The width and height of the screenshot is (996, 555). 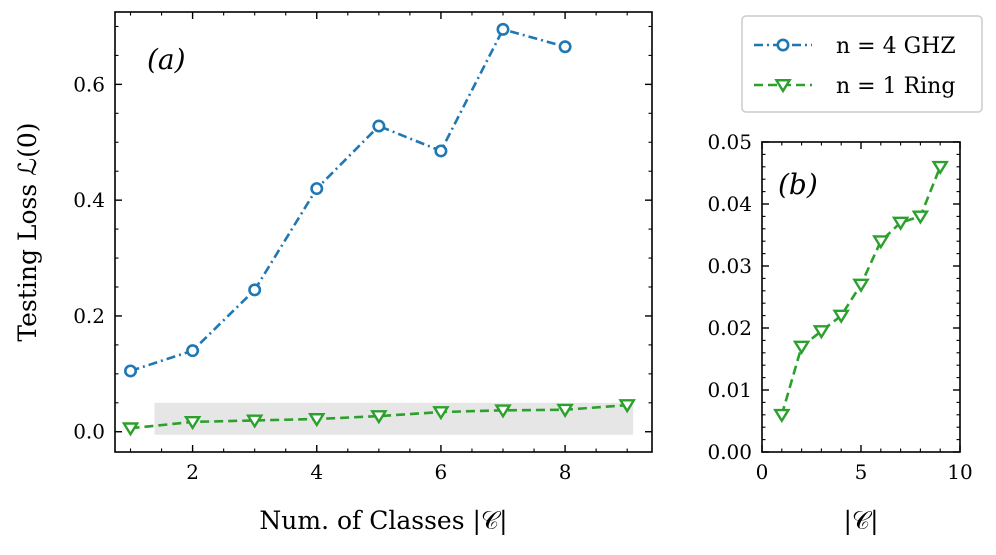 What do you see at coordinates (729, 142) in the screenshot?
I see `y-tick-label: 0.05` at bounding box center [729, 142].